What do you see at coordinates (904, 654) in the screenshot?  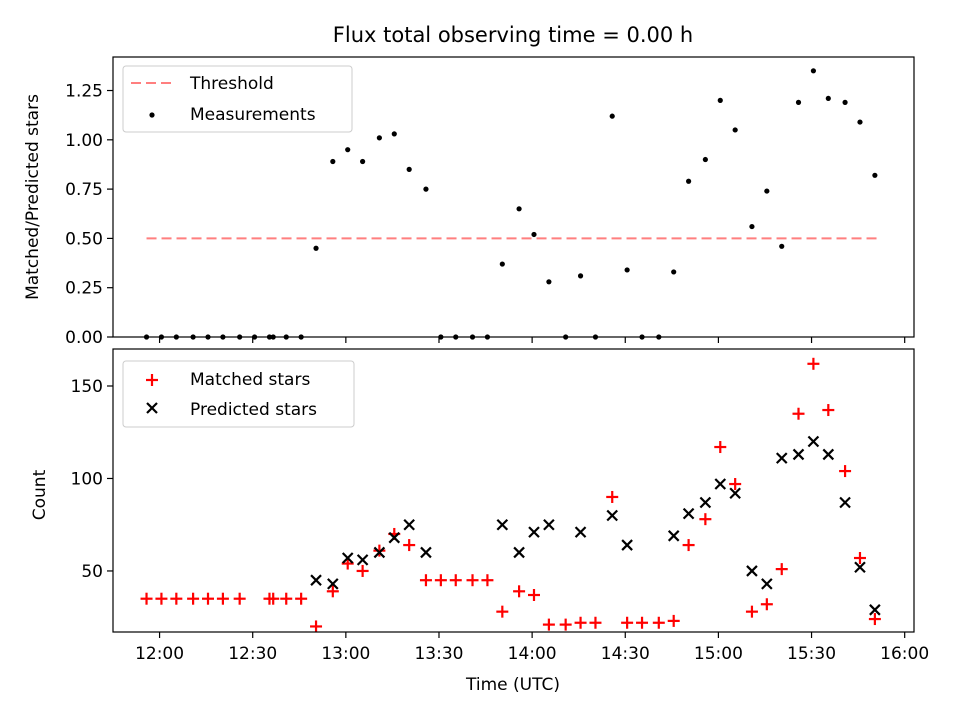 I see `count-x-tick-label: 16:00` at bounding box center [904, 654].